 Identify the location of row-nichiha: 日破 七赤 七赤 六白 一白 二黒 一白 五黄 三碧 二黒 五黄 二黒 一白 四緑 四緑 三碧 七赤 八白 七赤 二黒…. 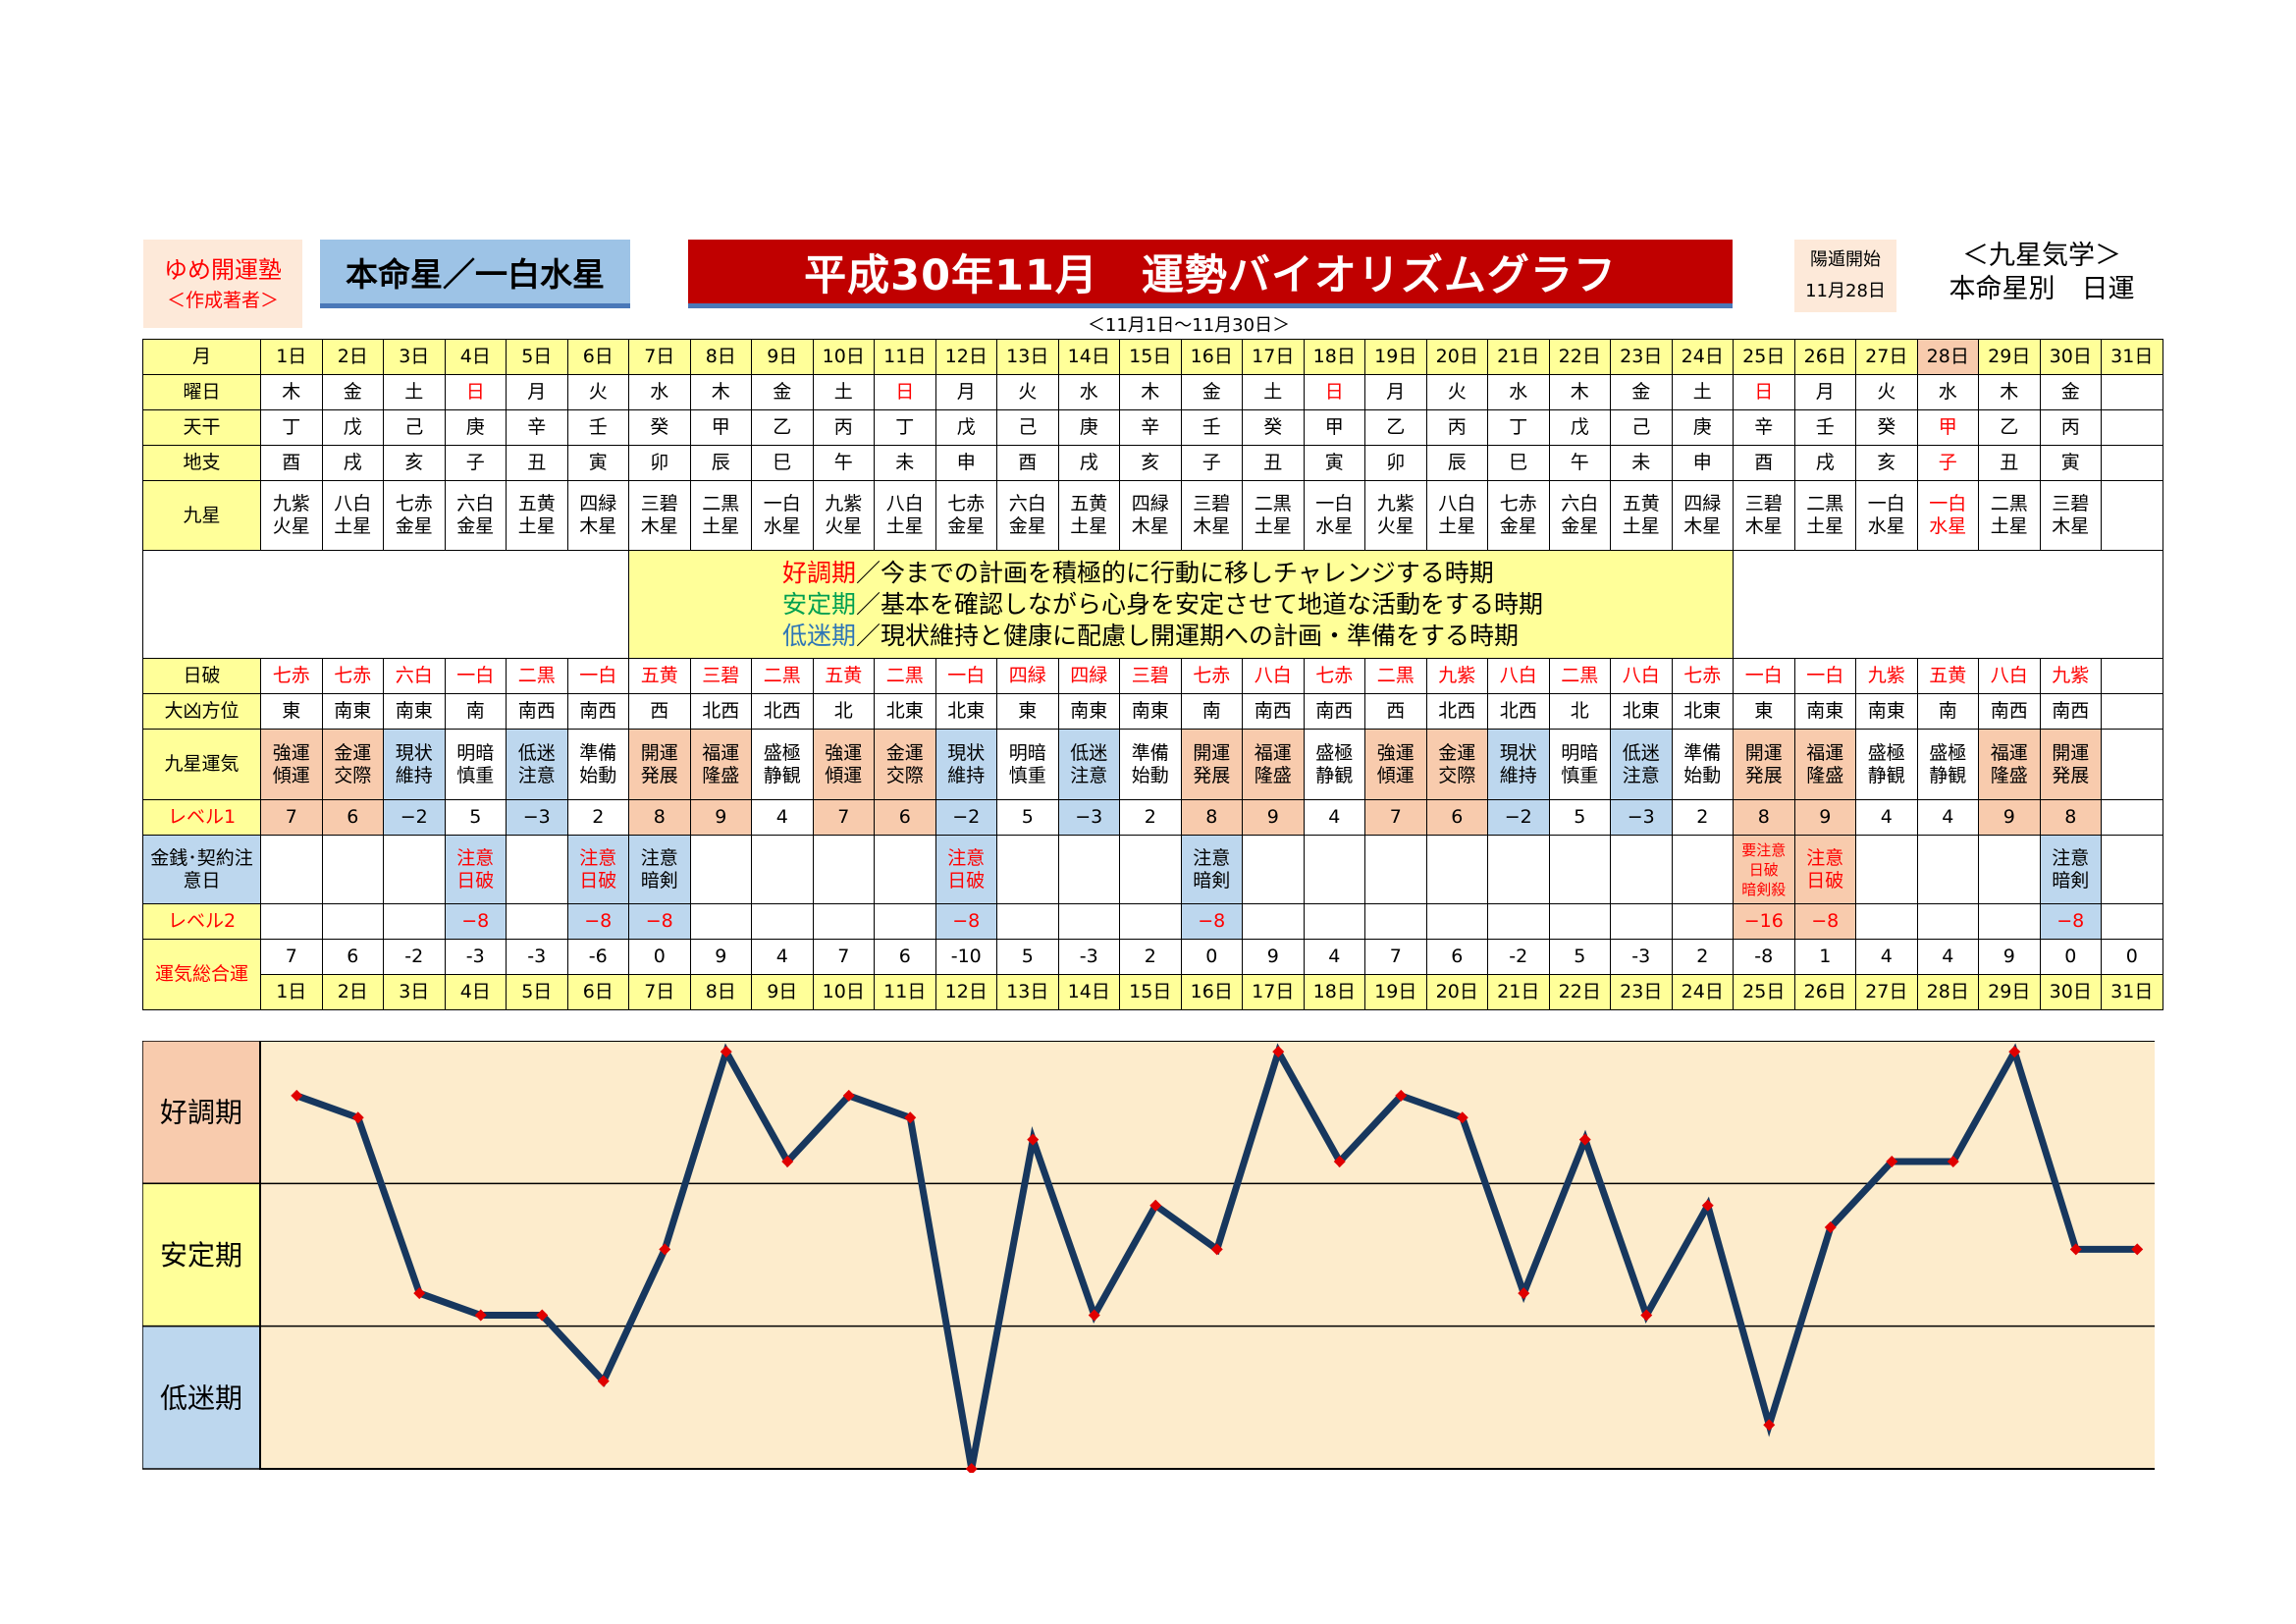
(1152, 676).